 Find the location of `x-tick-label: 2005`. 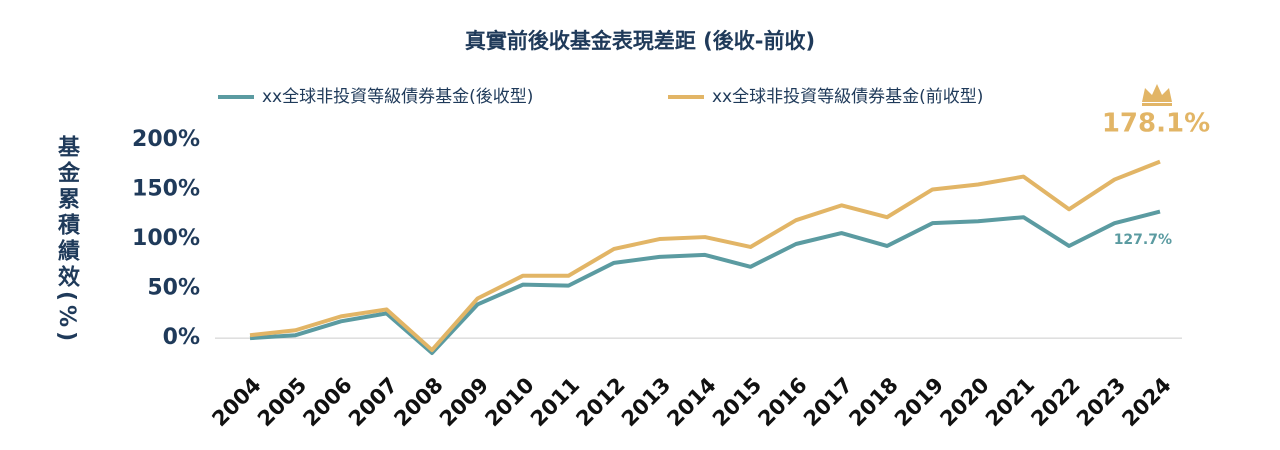

x-tick-label: 2005 is located at coordinates (282, 402).